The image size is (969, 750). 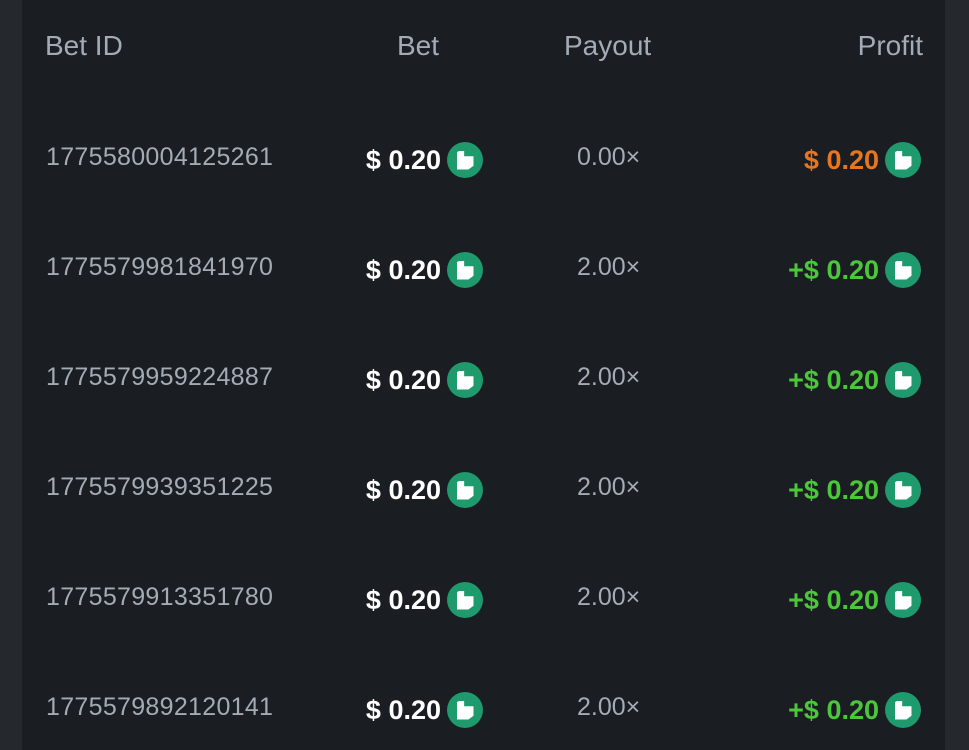 I want to click on bet-id: 1775579913351780, so click(x=160, y=597).